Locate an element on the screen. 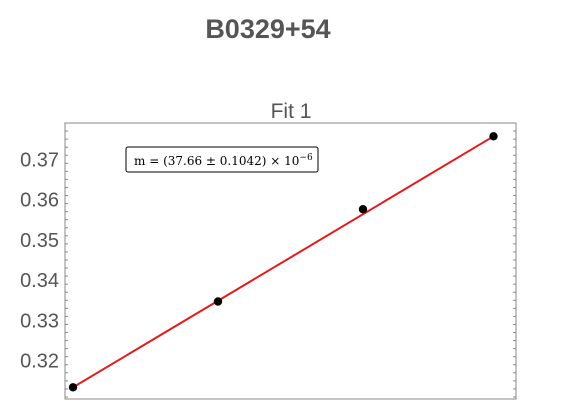 The image size is (574, 418). y-tick-label: 0.37 is located at coordinates (39, 160).